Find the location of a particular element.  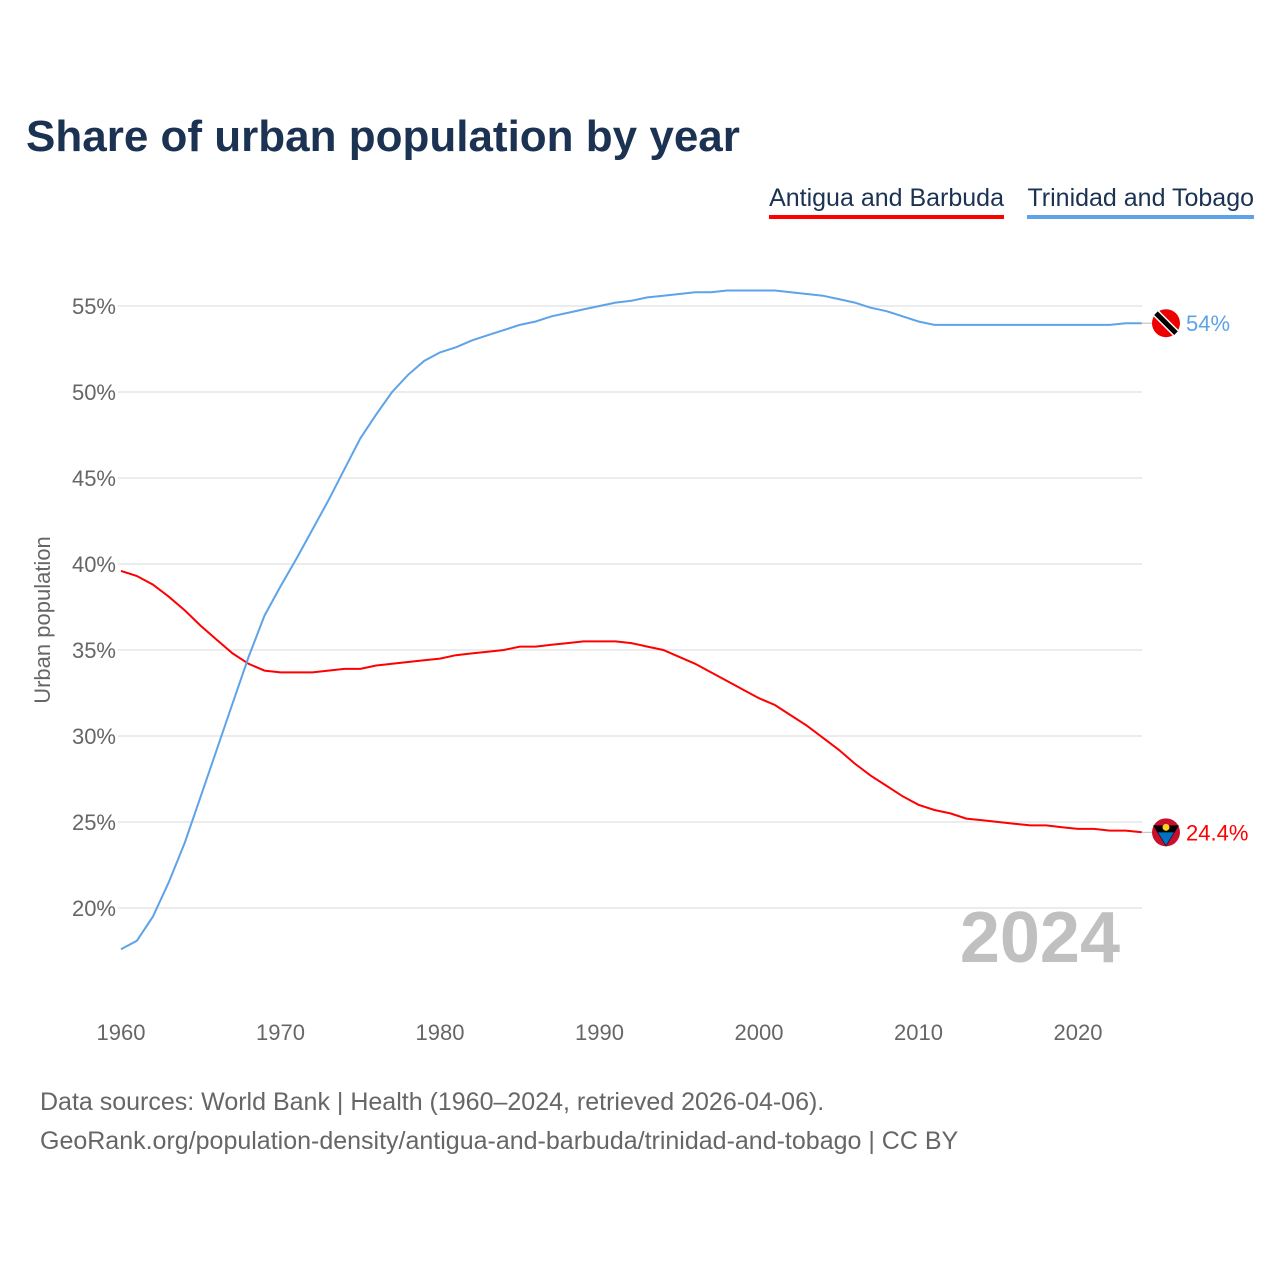

flag-stripe is located at coordinates (1166, 323).